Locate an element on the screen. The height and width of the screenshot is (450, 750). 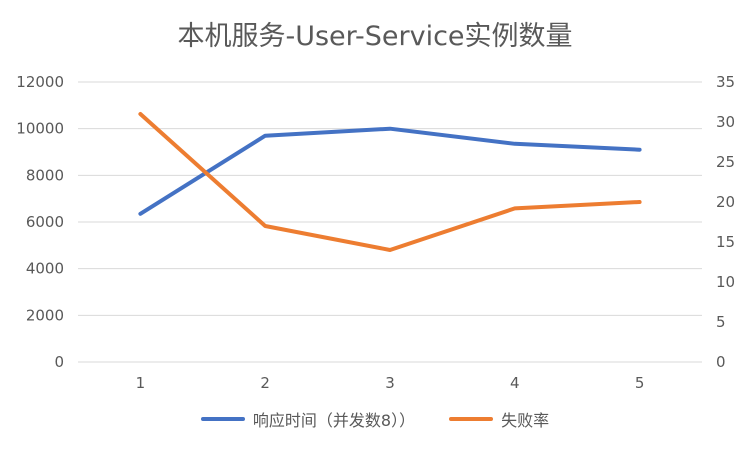
legend-swatch-response-time is located at coordinates (223, 419).